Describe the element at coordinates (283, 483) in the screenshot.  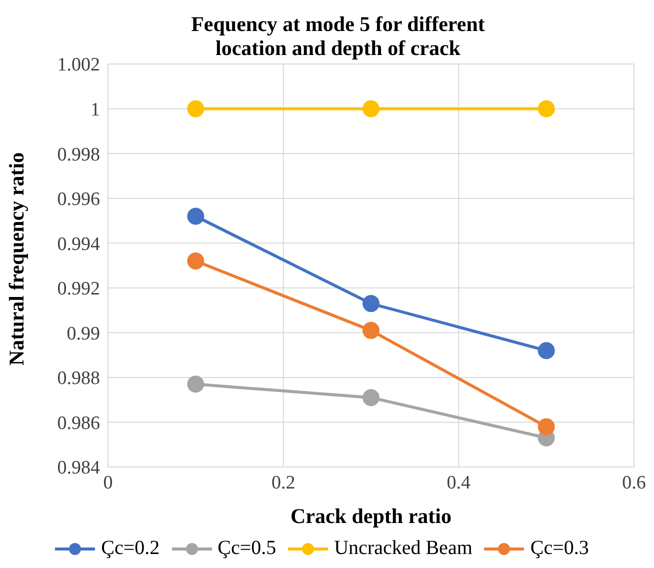
I see `x-tick-label: 0.2` at that location.